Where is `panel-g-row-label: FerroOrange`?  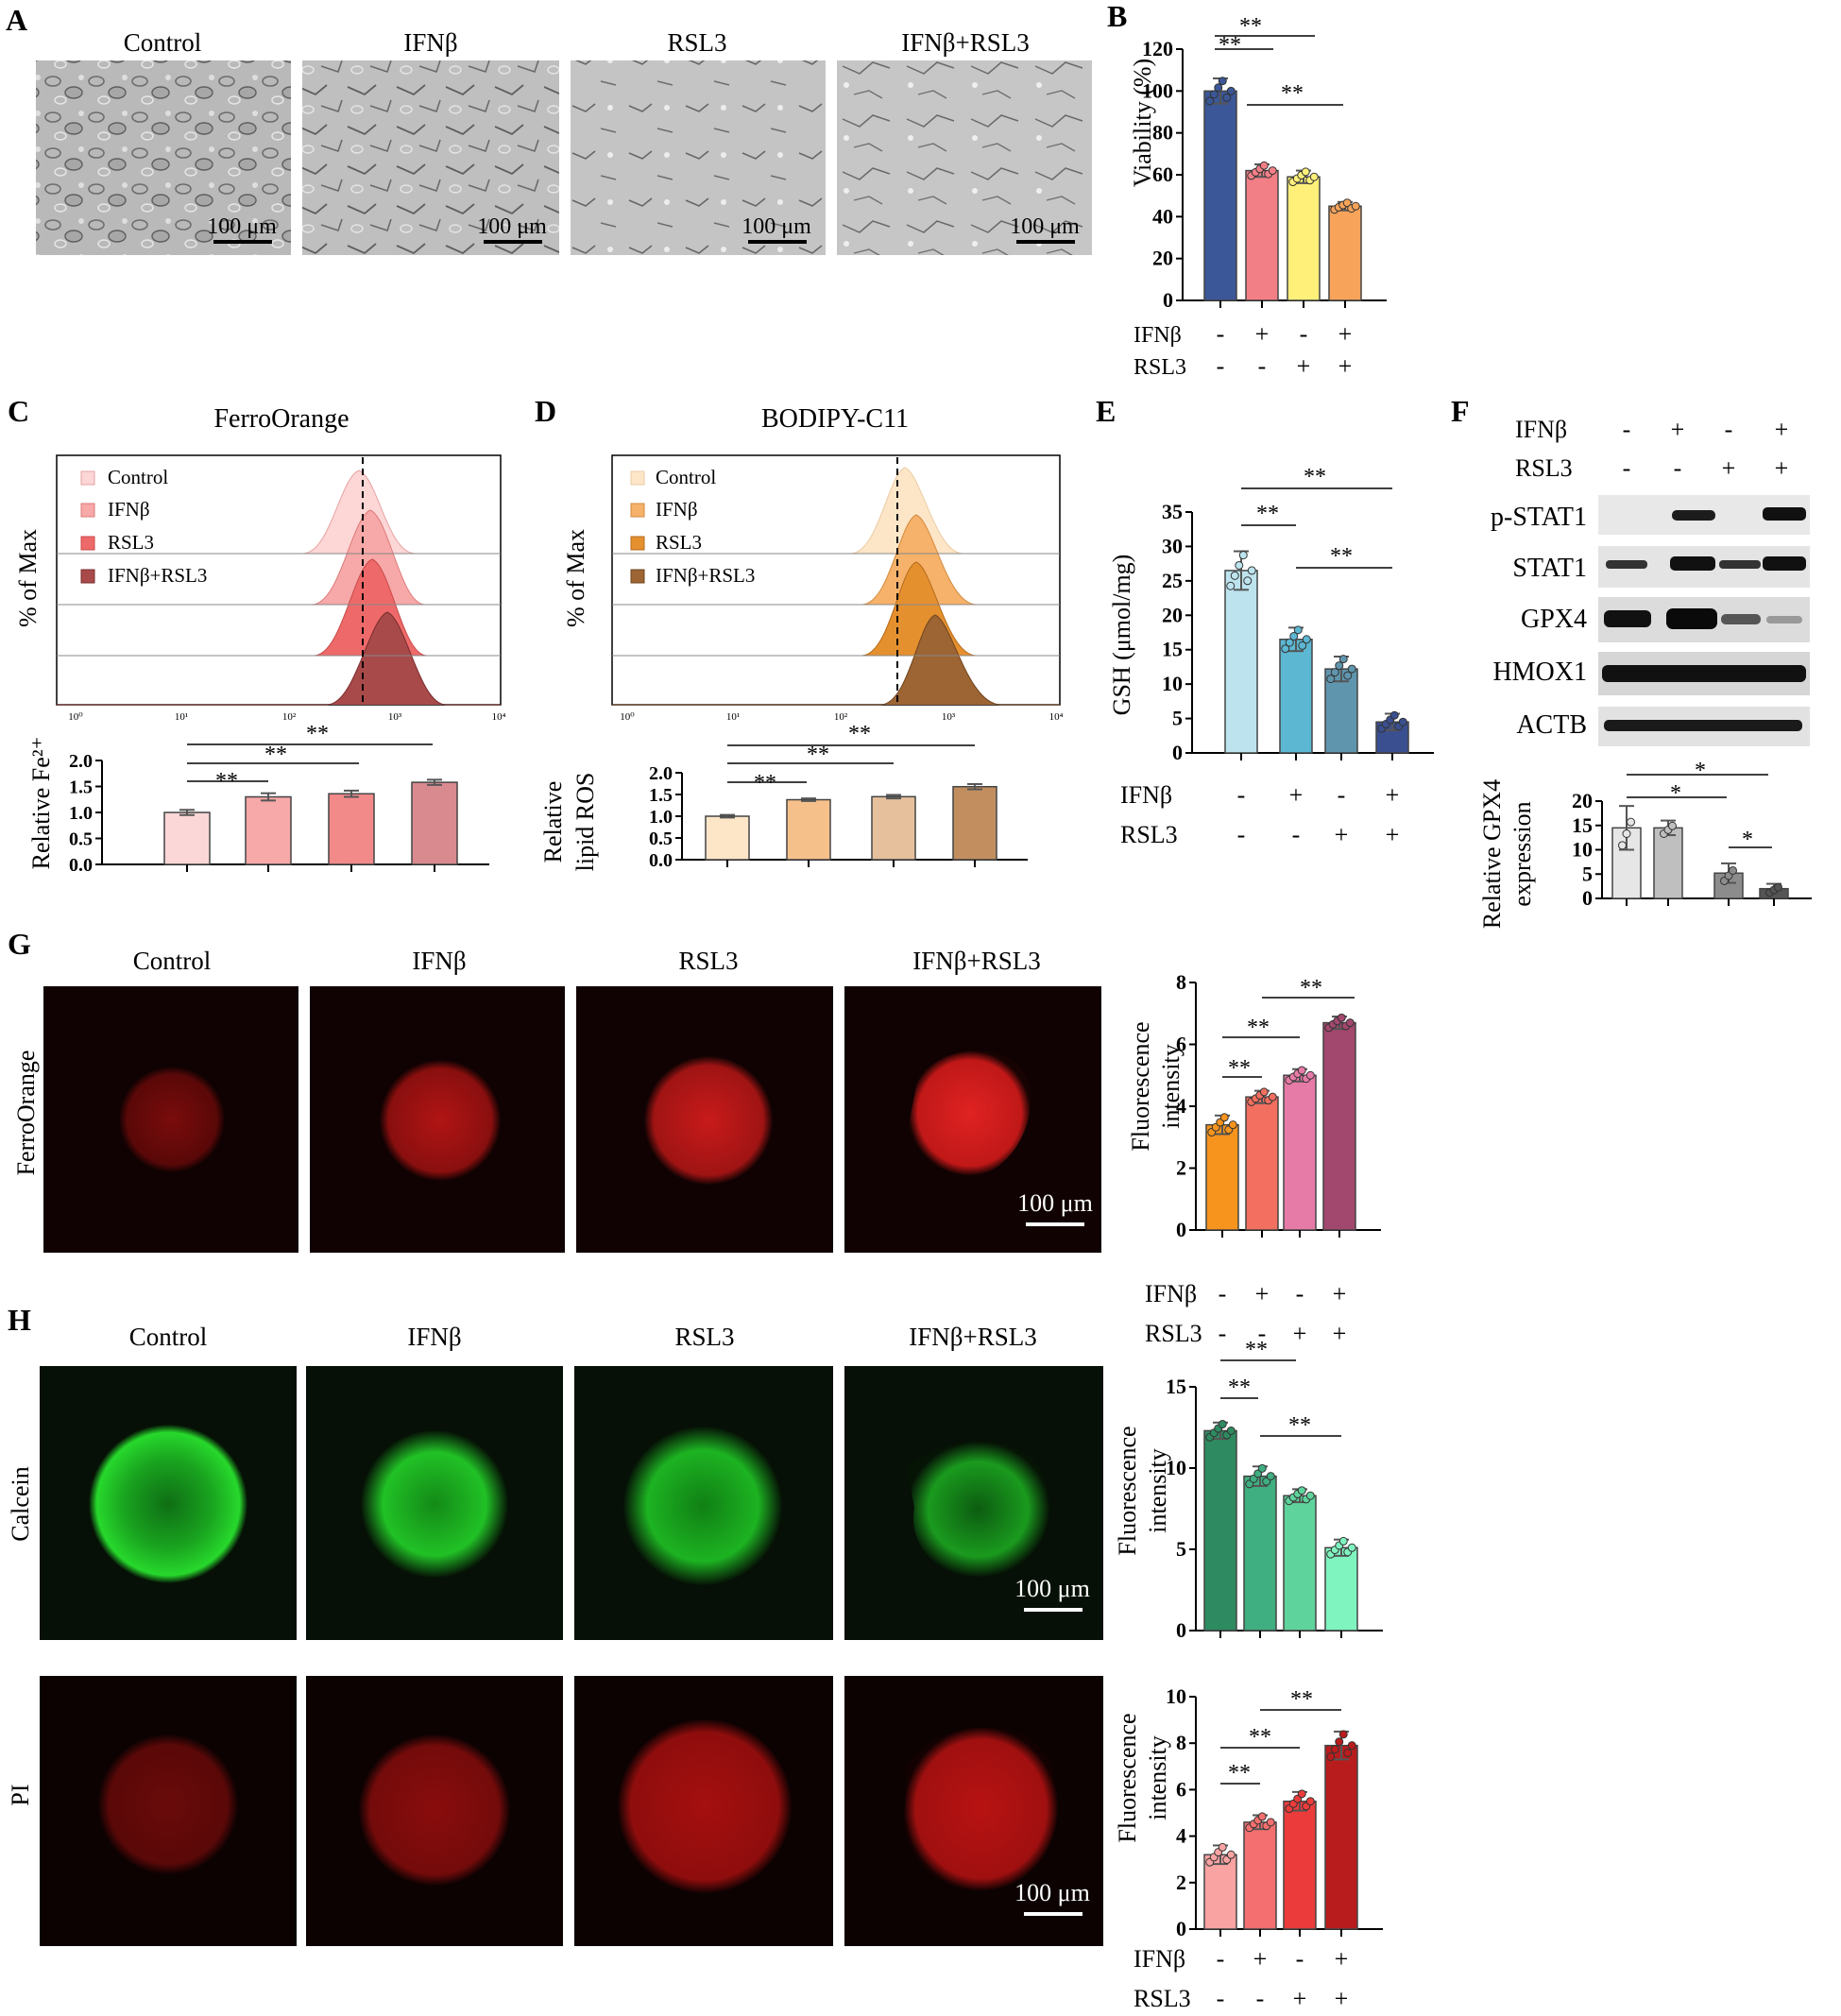 panel-g-row-label: FerroOrange is located at coordinates (26, 1113).